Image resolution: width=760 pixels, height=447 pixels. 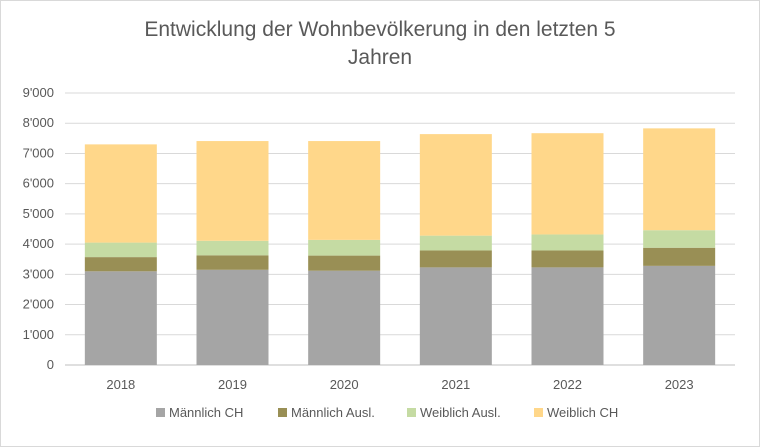 I want to click on x-tick-label: 2023, so click(x=679, y=384).